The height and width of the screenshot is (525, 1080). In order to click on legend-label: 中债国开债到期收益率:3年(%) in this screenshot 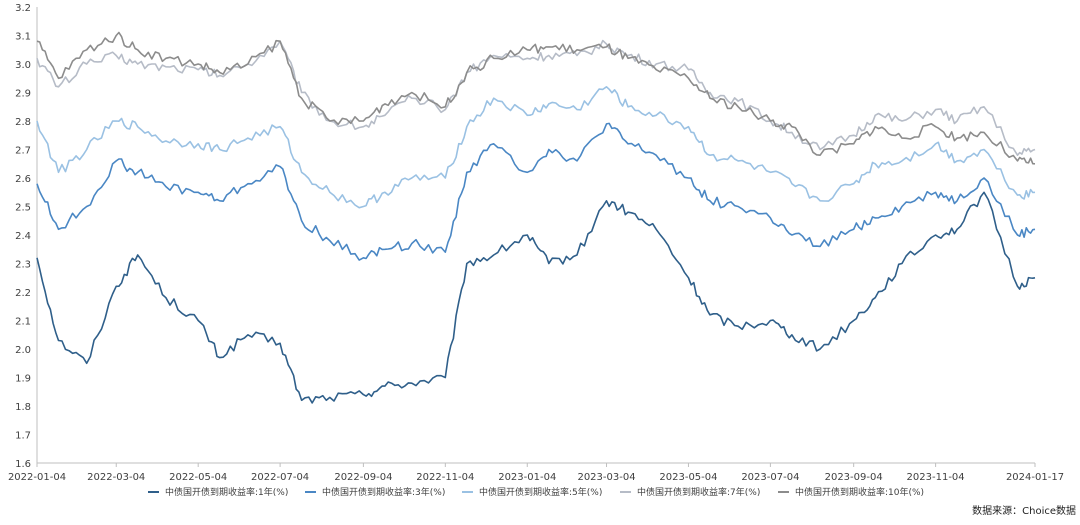, I will do `click(384, 493)`.